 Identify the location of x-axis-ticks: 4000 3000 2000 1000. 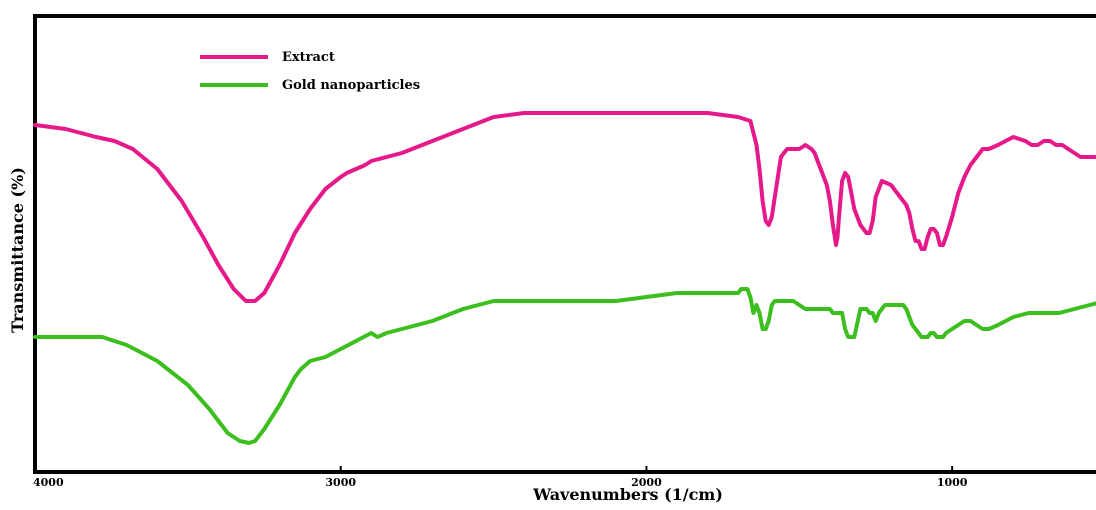
(500, 477).